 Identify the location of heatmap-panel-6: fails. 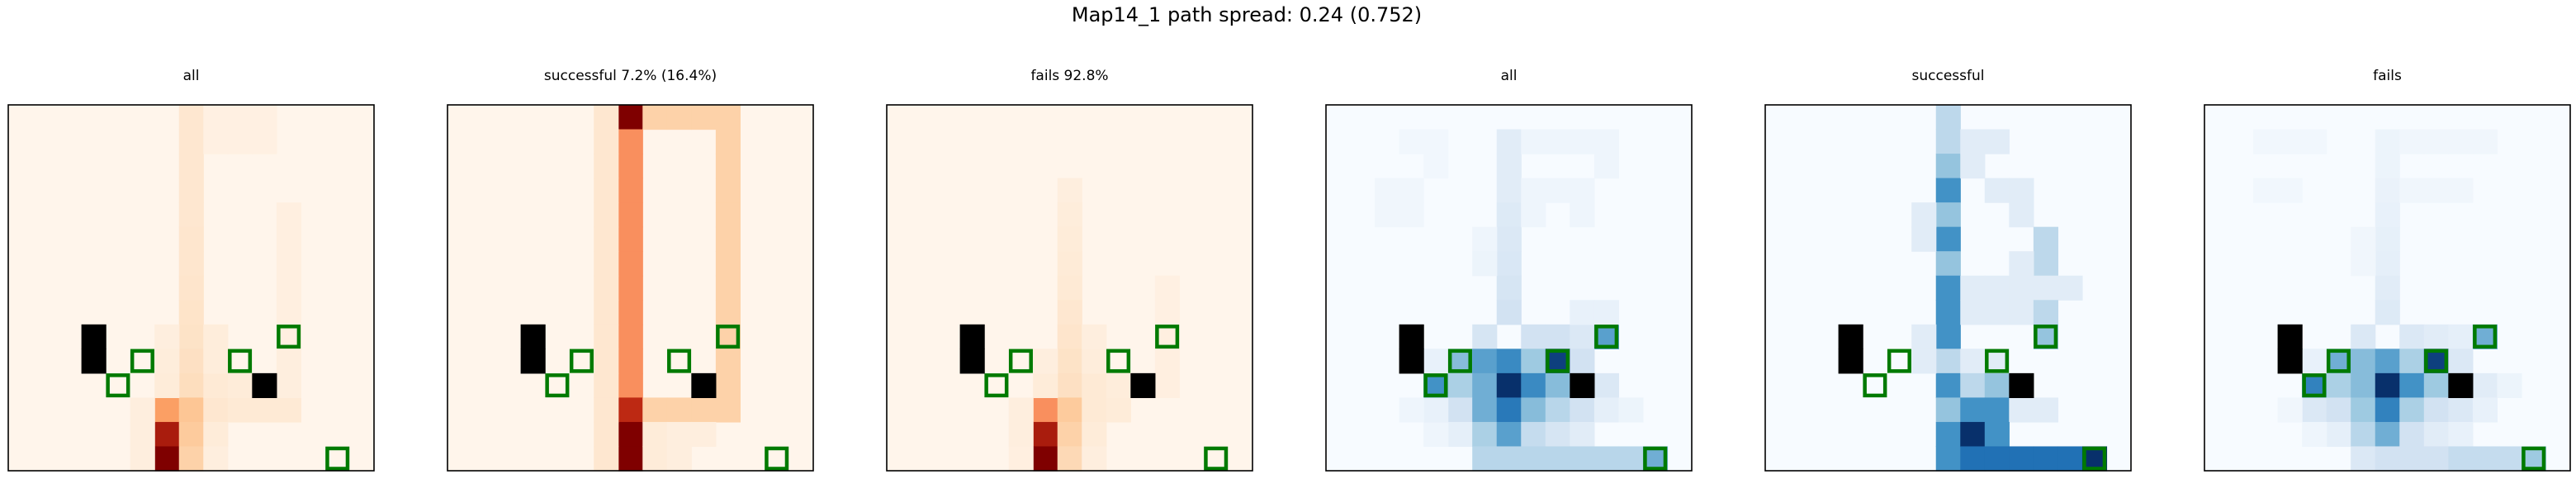
(2387, 270).